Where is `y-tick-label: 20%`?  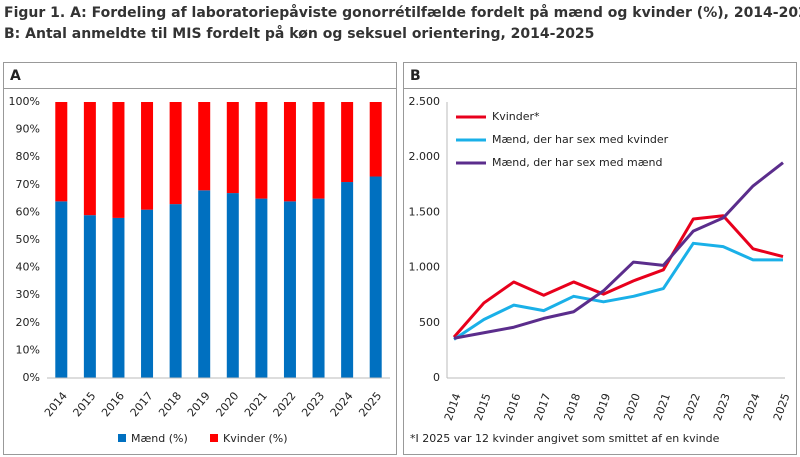
y-tick-label: 20% is located at coordinates (28, 322).